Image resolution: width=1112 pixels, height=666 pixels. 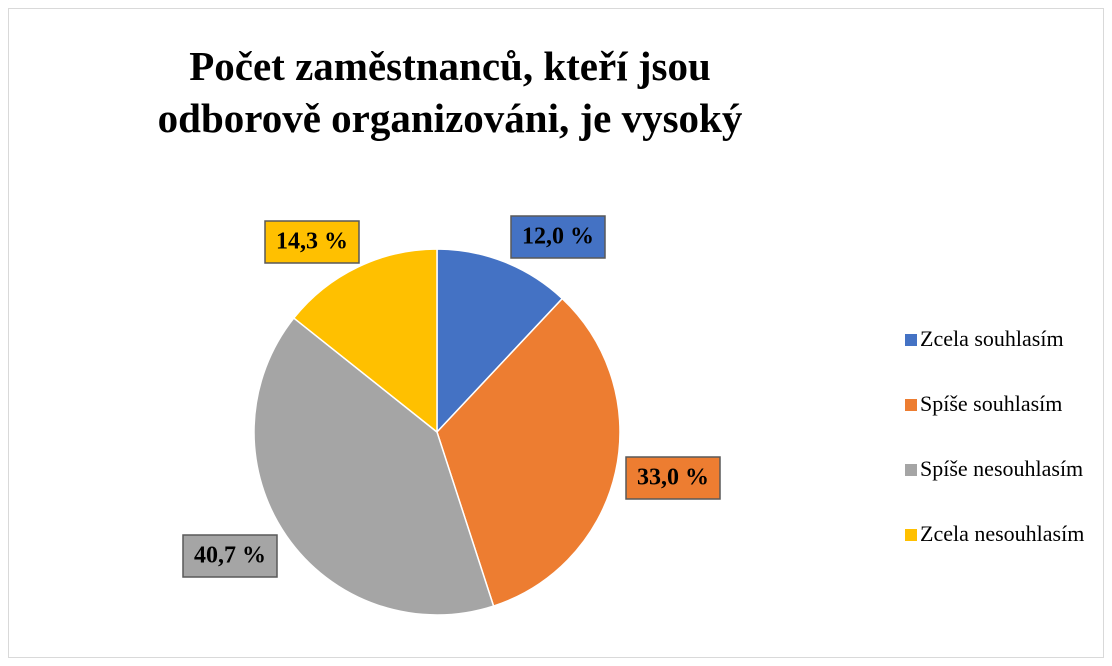 I want to click on data-label: 12,0 %, so click(x=558, y=237).